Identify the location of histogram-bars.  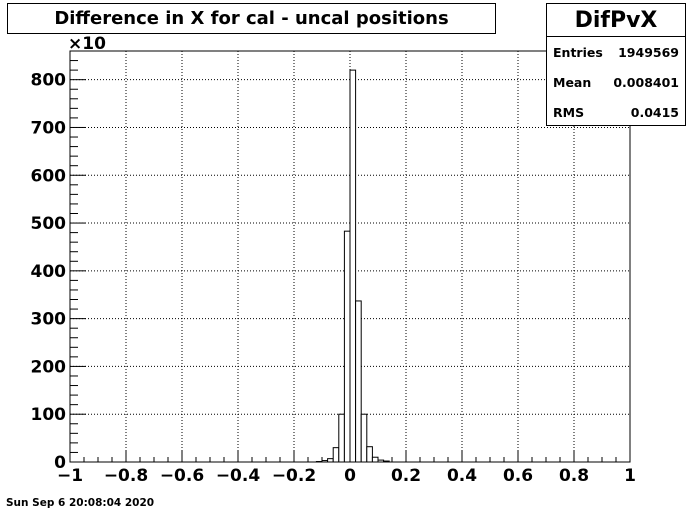
(352, 266).